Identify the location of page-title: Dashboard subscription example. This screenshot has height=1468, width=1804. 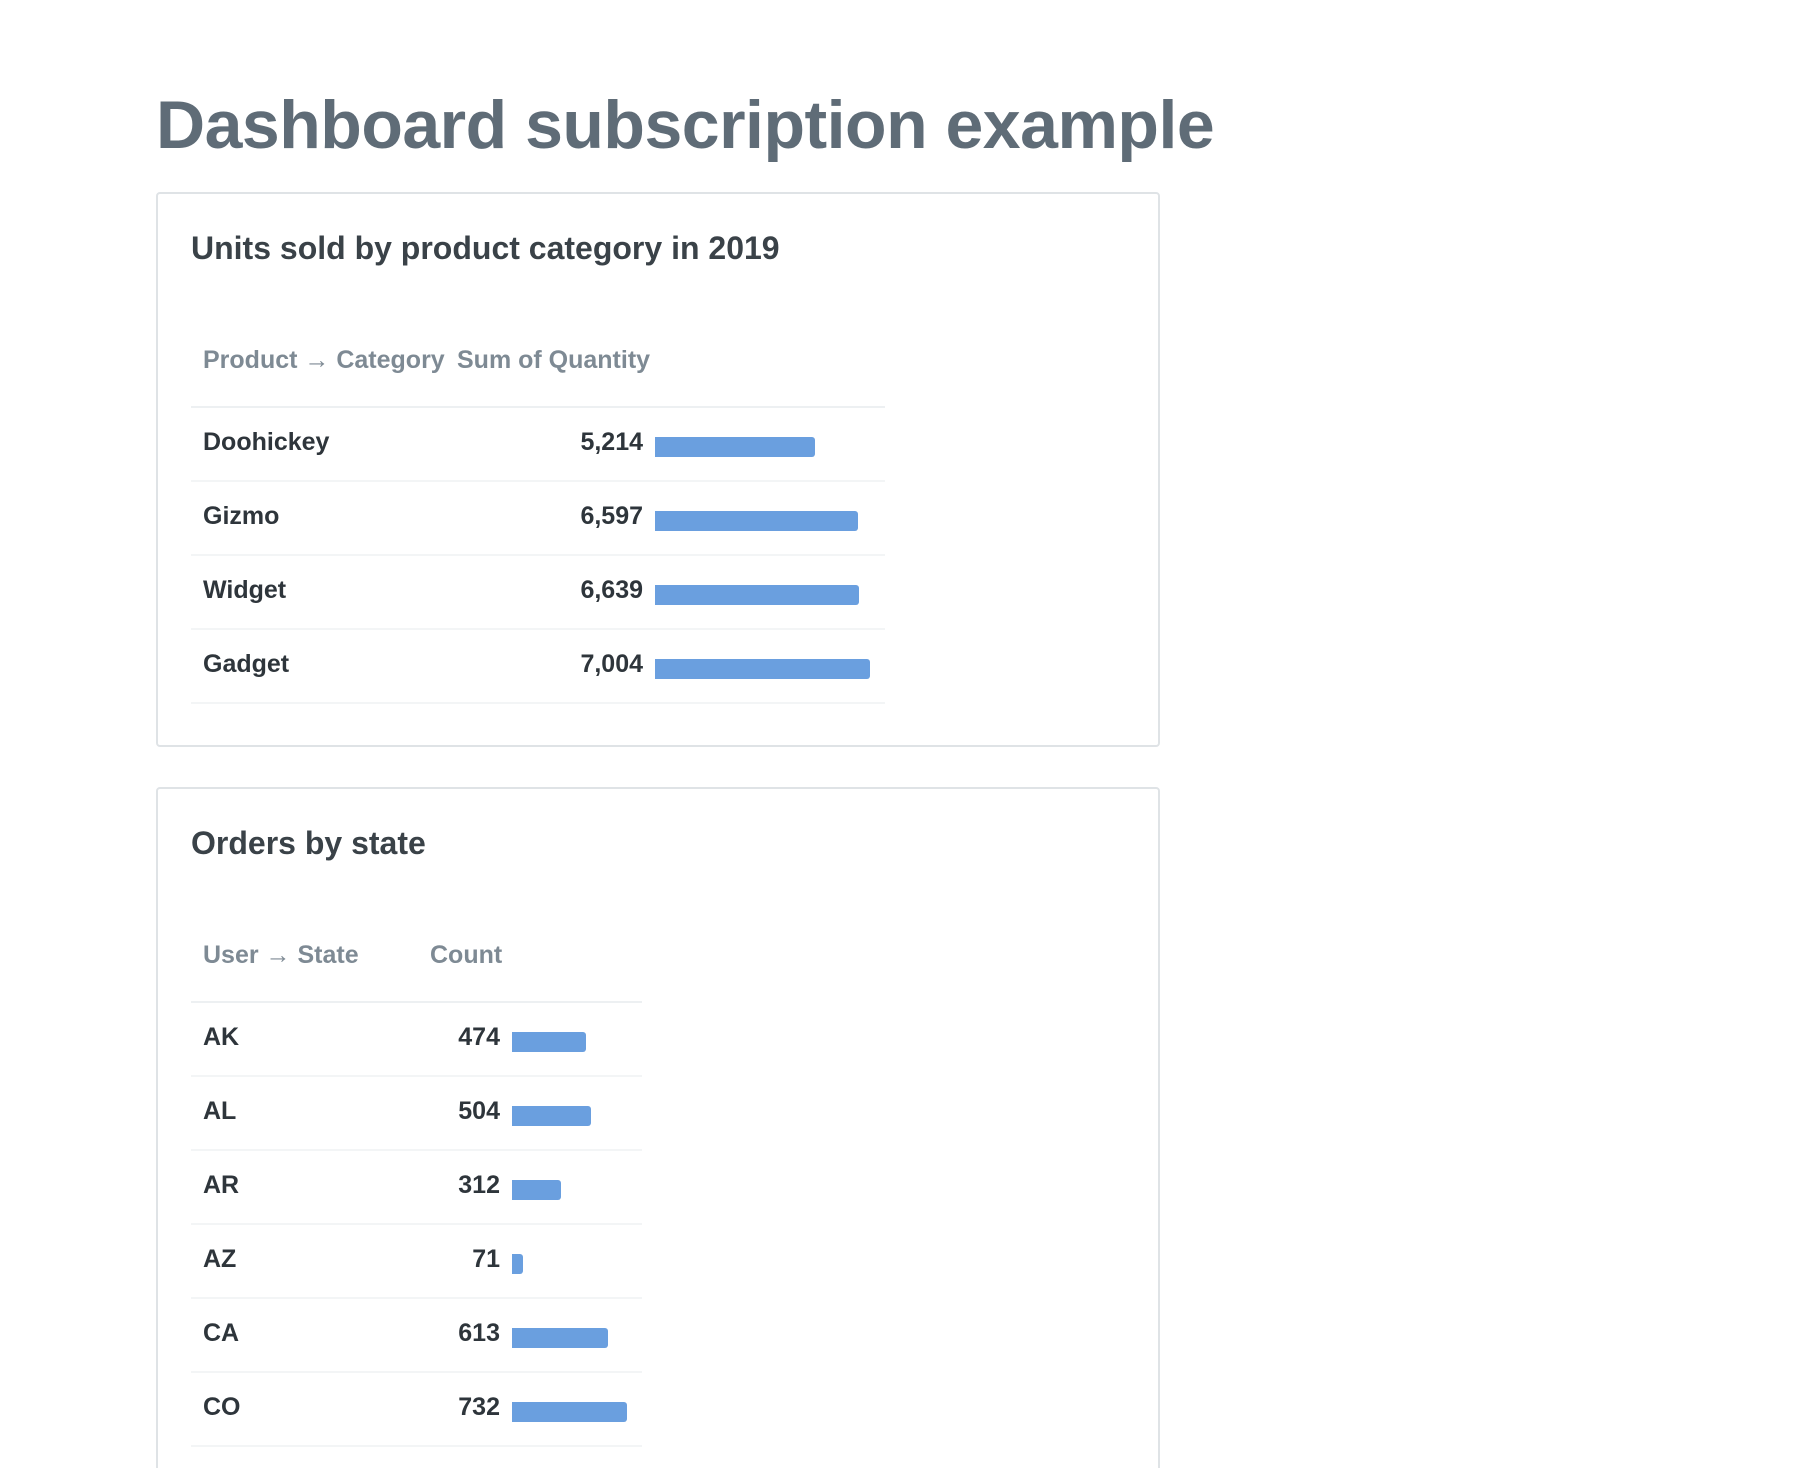
(685, 125).